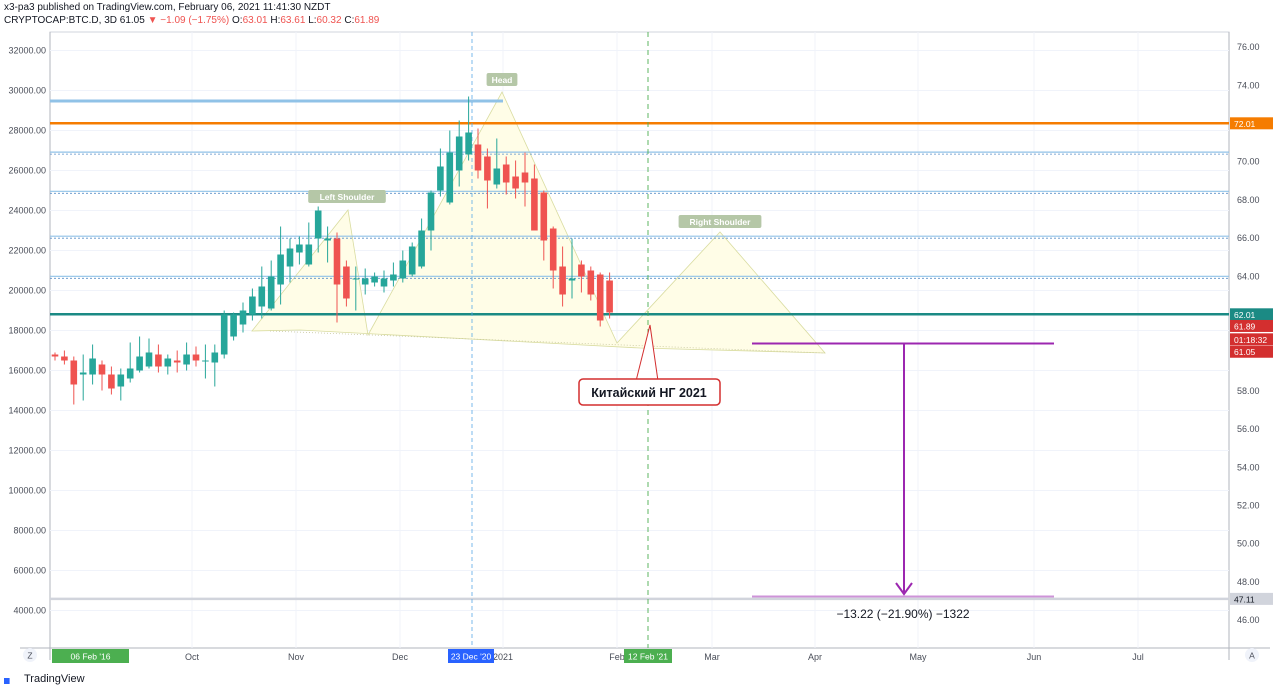 This screenshot has height=692, width=1280. I want to click on annotation-box, so click(649, 392).